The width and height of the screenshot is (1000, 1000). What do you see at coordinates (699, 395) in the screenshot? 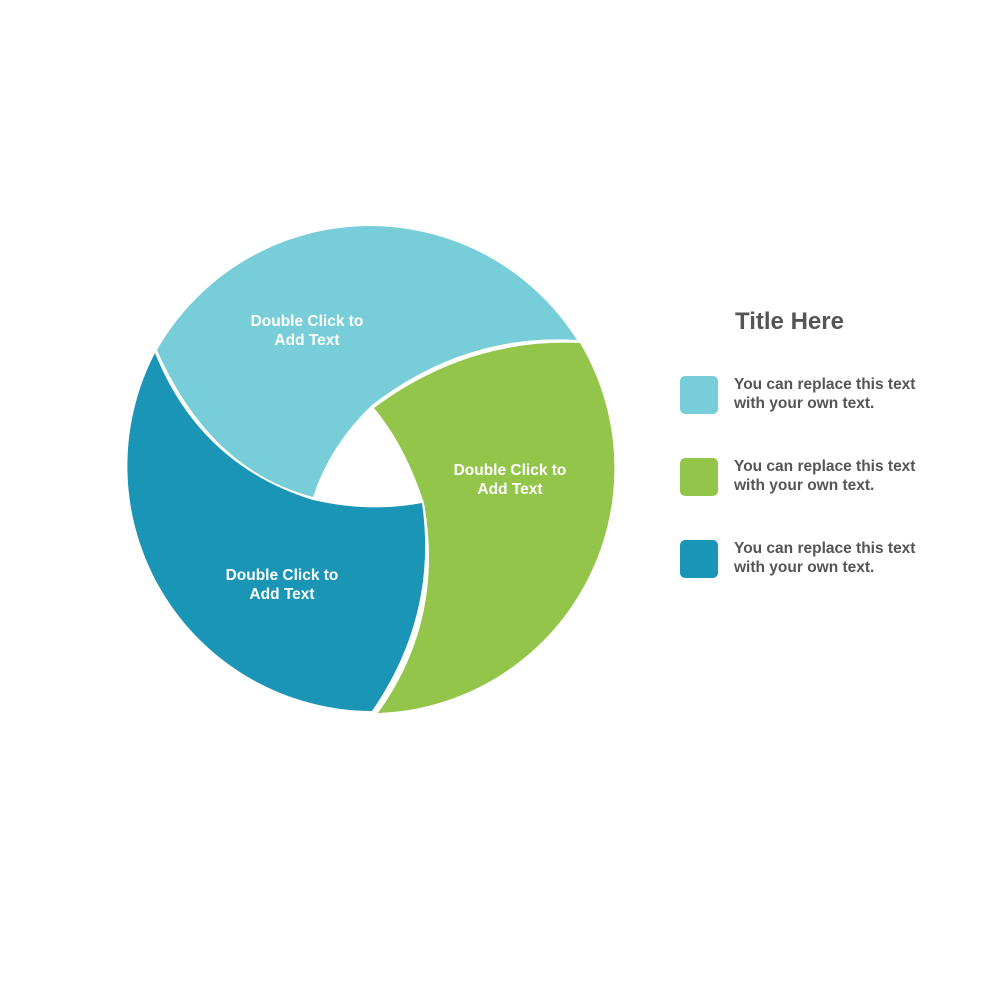
I see `legend-swatch-light-blue` at bounding box center [699, 395].